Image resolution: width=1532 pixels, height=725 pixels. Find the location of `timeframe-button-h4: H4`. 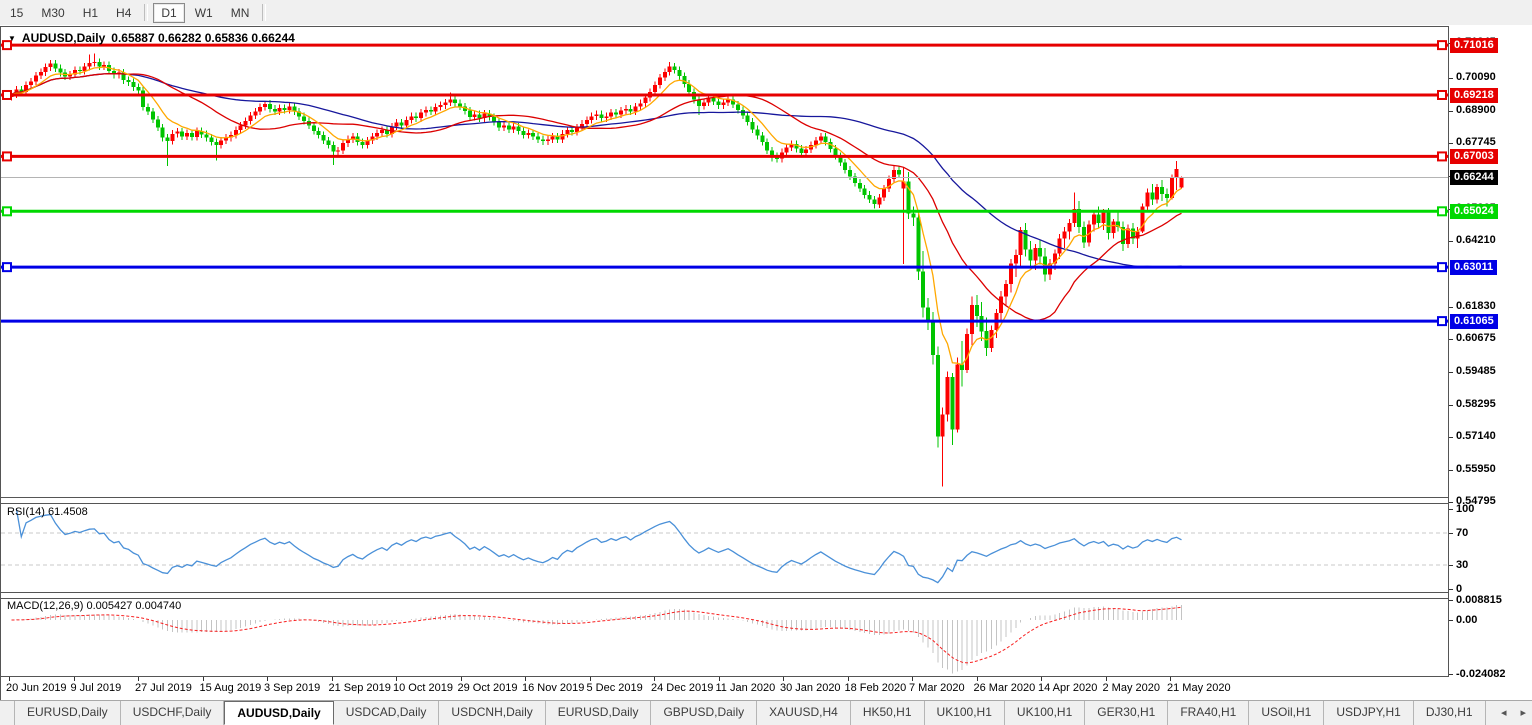

timeframe-button-h4: H4 is located at coordinates (124, 12).